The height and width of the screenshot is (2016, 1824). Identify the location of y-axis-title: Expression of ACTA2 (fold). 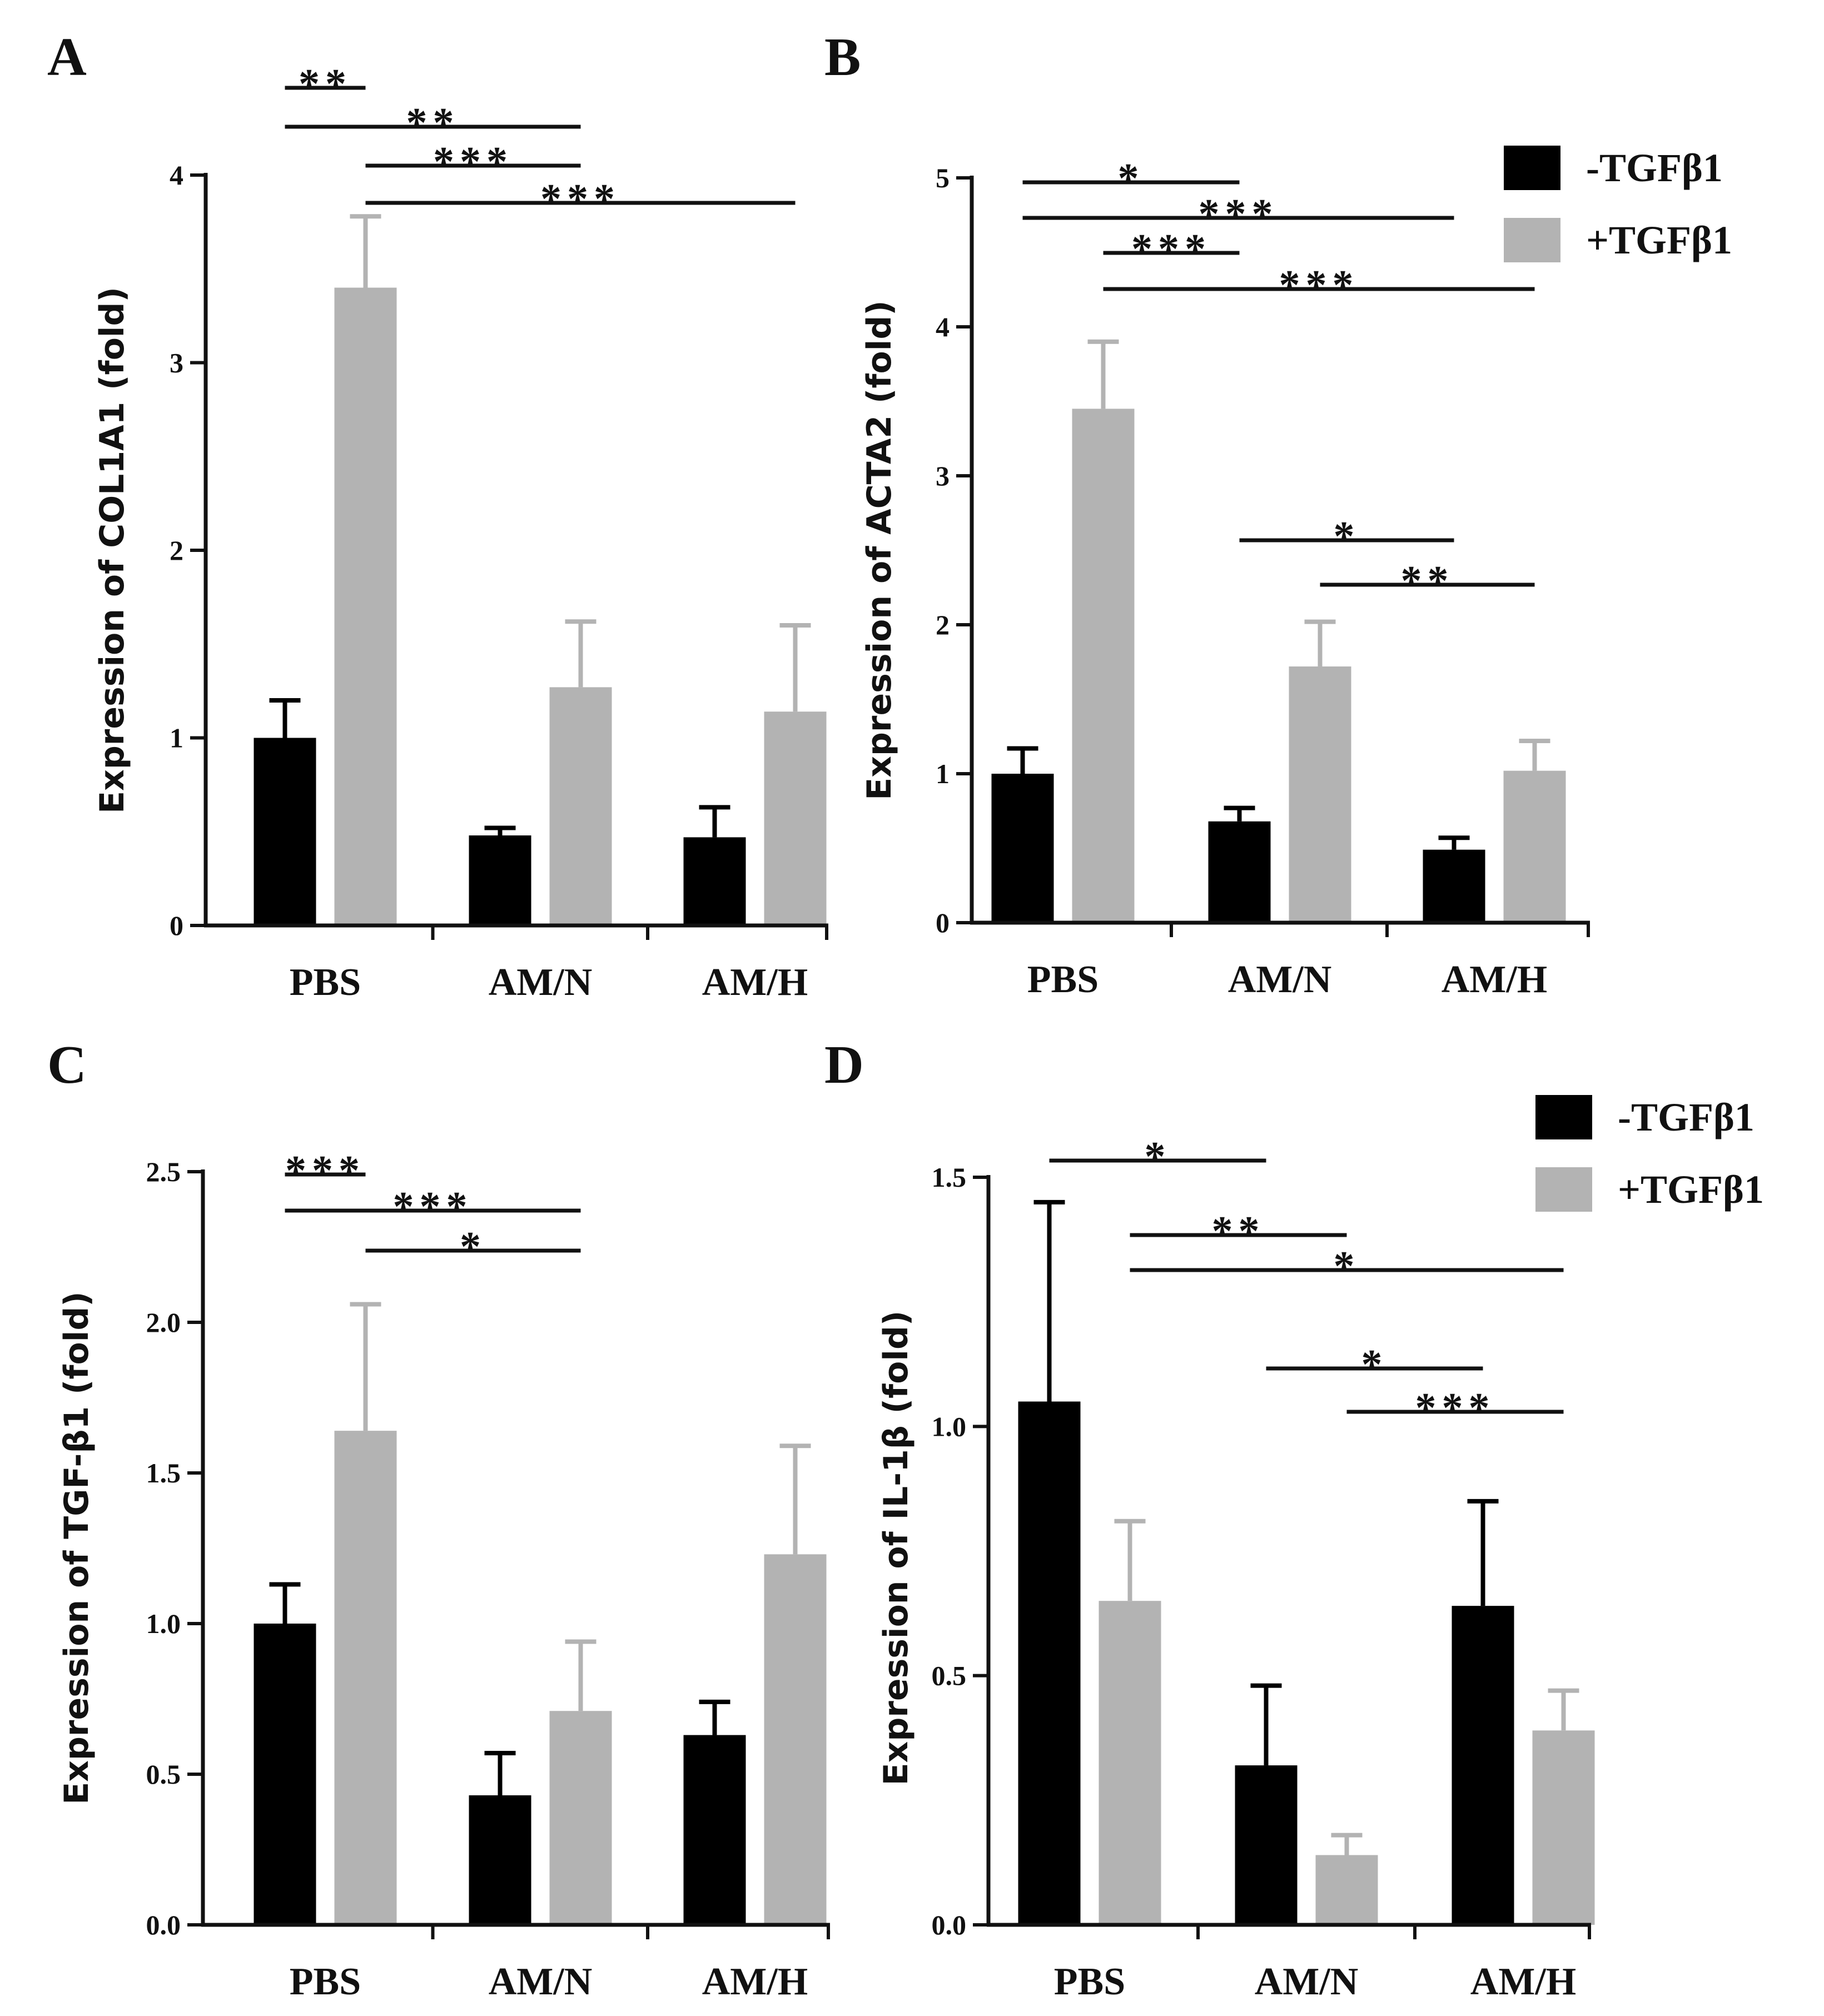
(880, 550).